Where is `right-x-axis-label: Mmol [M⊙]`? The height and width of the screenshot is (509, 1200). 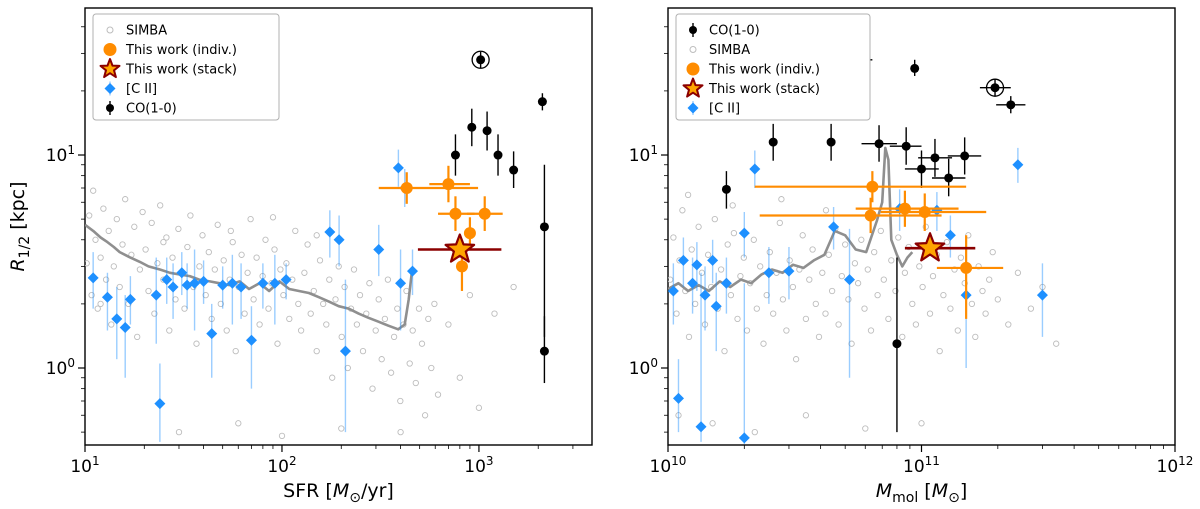
right-x-axis-label: Mmol [M⊙] is located at coordinates (922, 493).